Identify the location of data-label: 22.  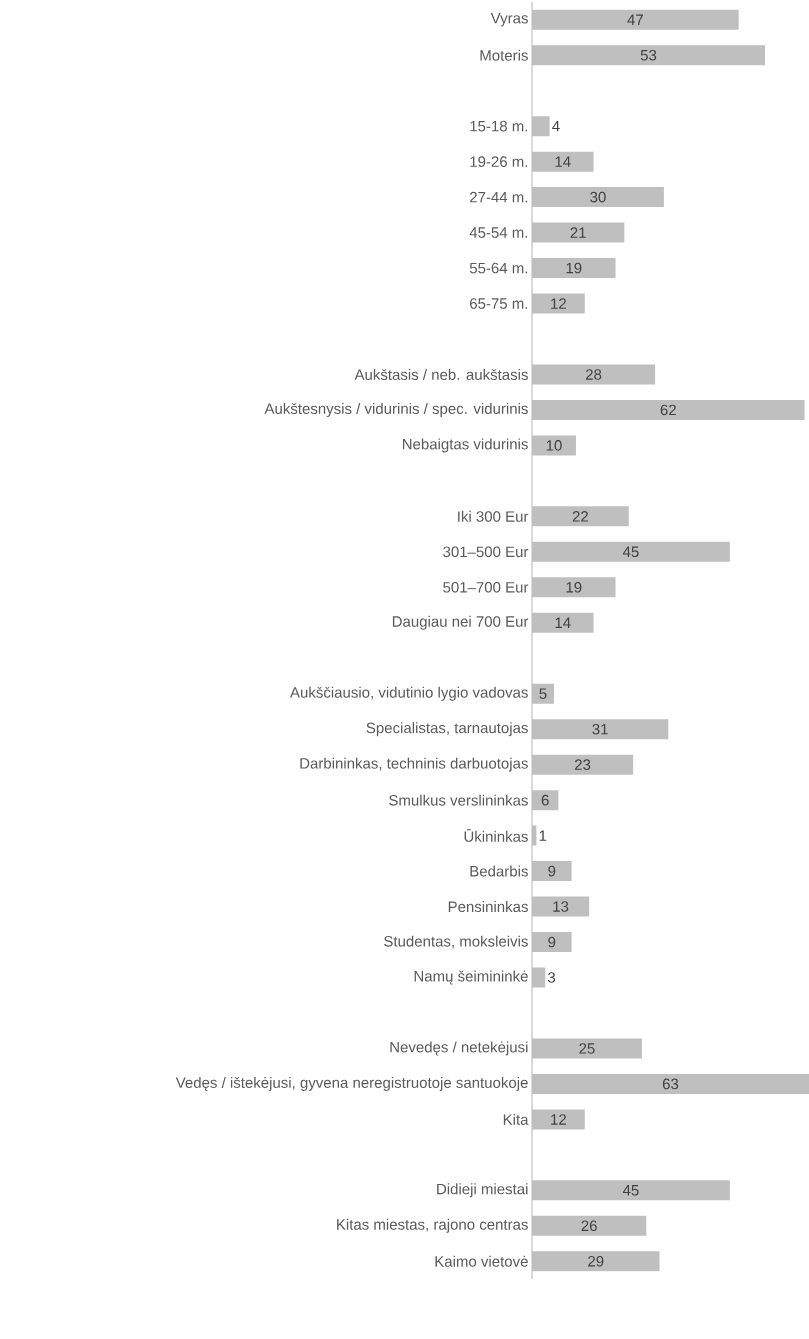
(580, 516).